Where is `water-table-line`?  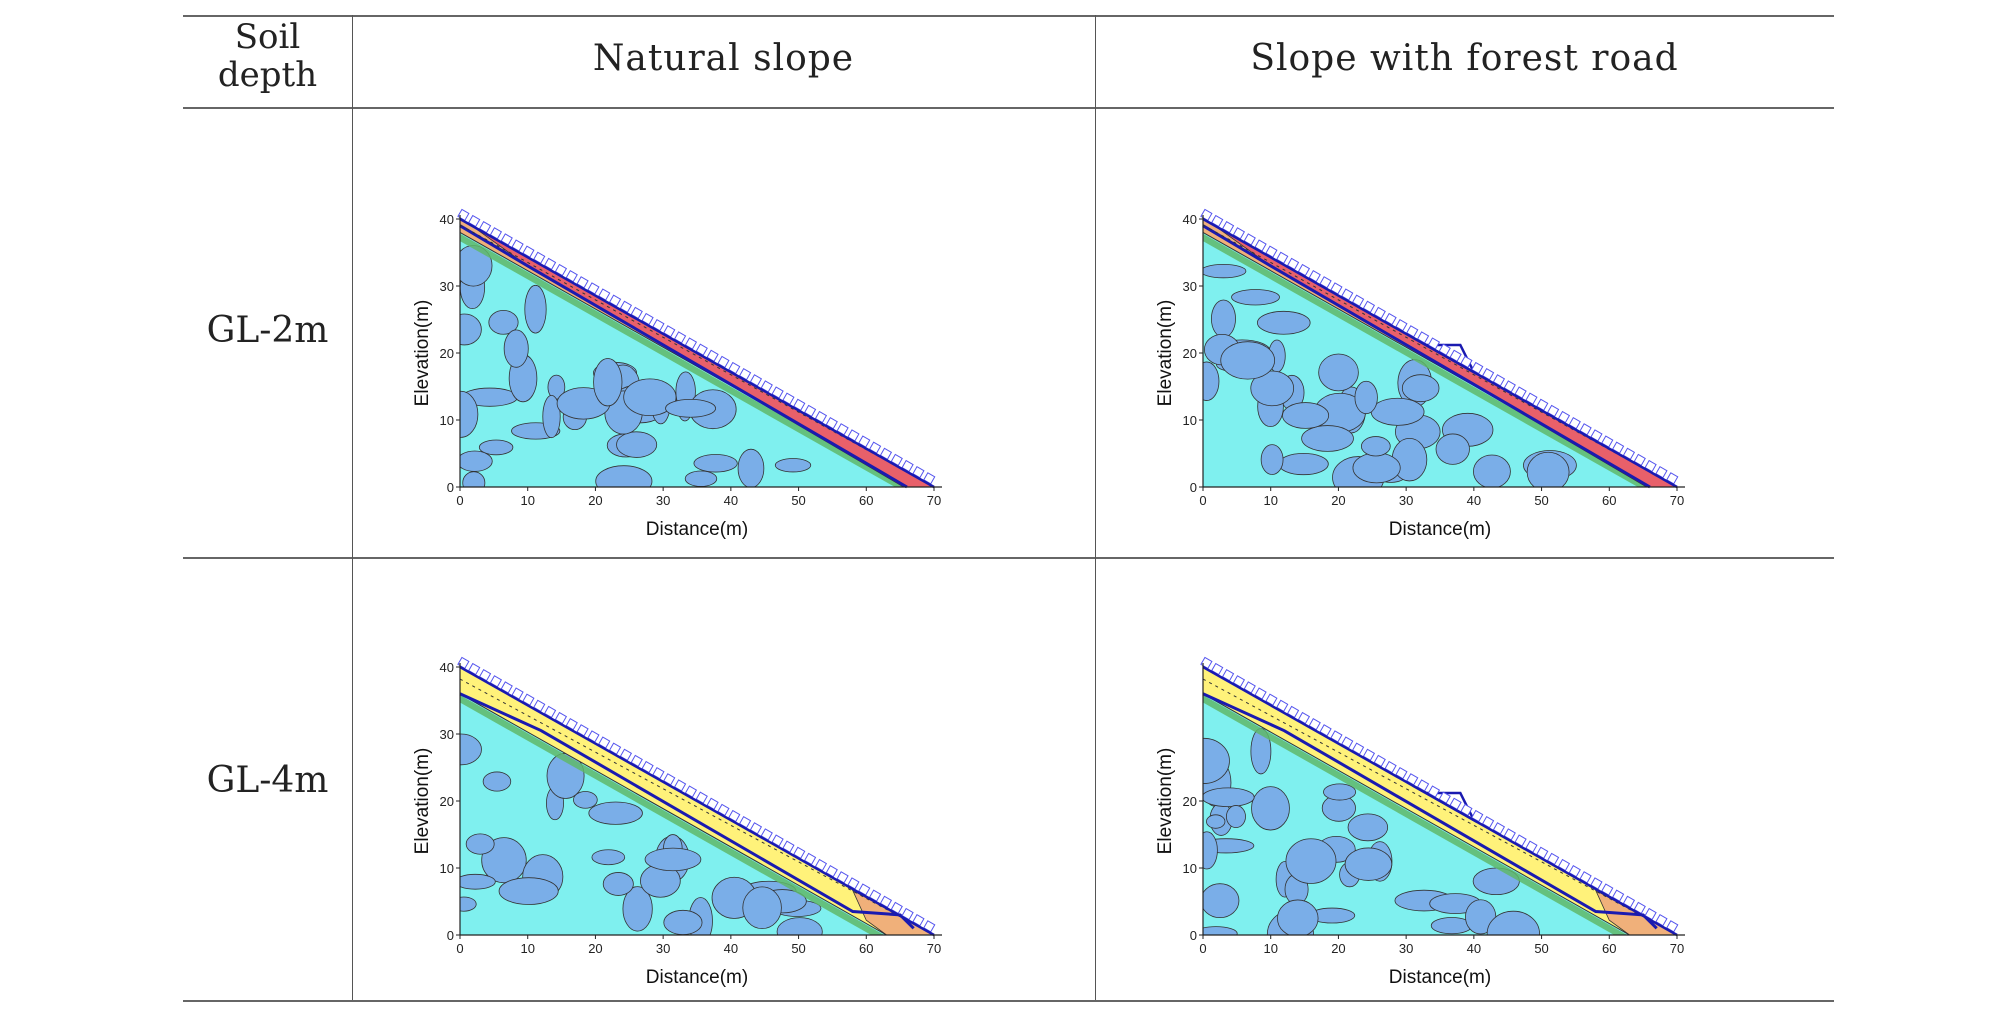 water-table-line is located at coordinates (1440, 807).